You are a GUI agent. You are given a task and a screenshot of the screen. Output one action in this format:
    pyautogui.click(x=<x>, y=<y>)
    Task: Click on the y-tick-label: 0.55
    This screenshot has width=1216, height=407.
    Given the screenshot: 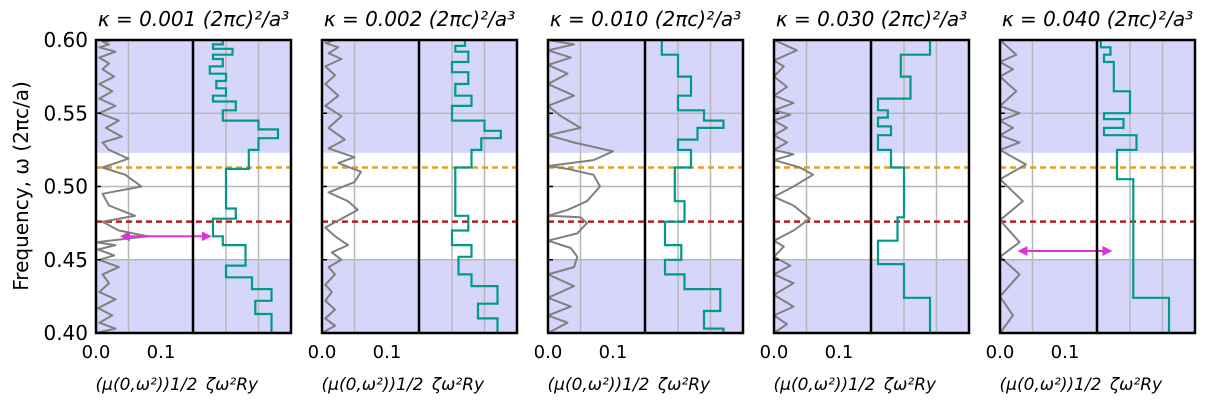 What is the action you would take?
    pyautogui.click(x=65, y=113)
    